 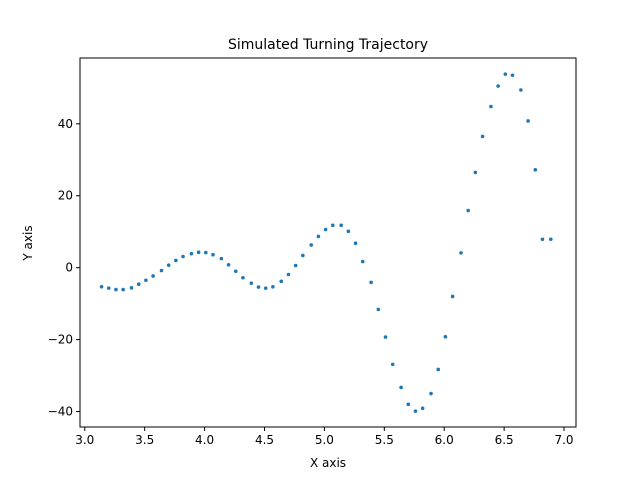 I want to click on x-tick-label: 3.0, so click(x=84, y=440).